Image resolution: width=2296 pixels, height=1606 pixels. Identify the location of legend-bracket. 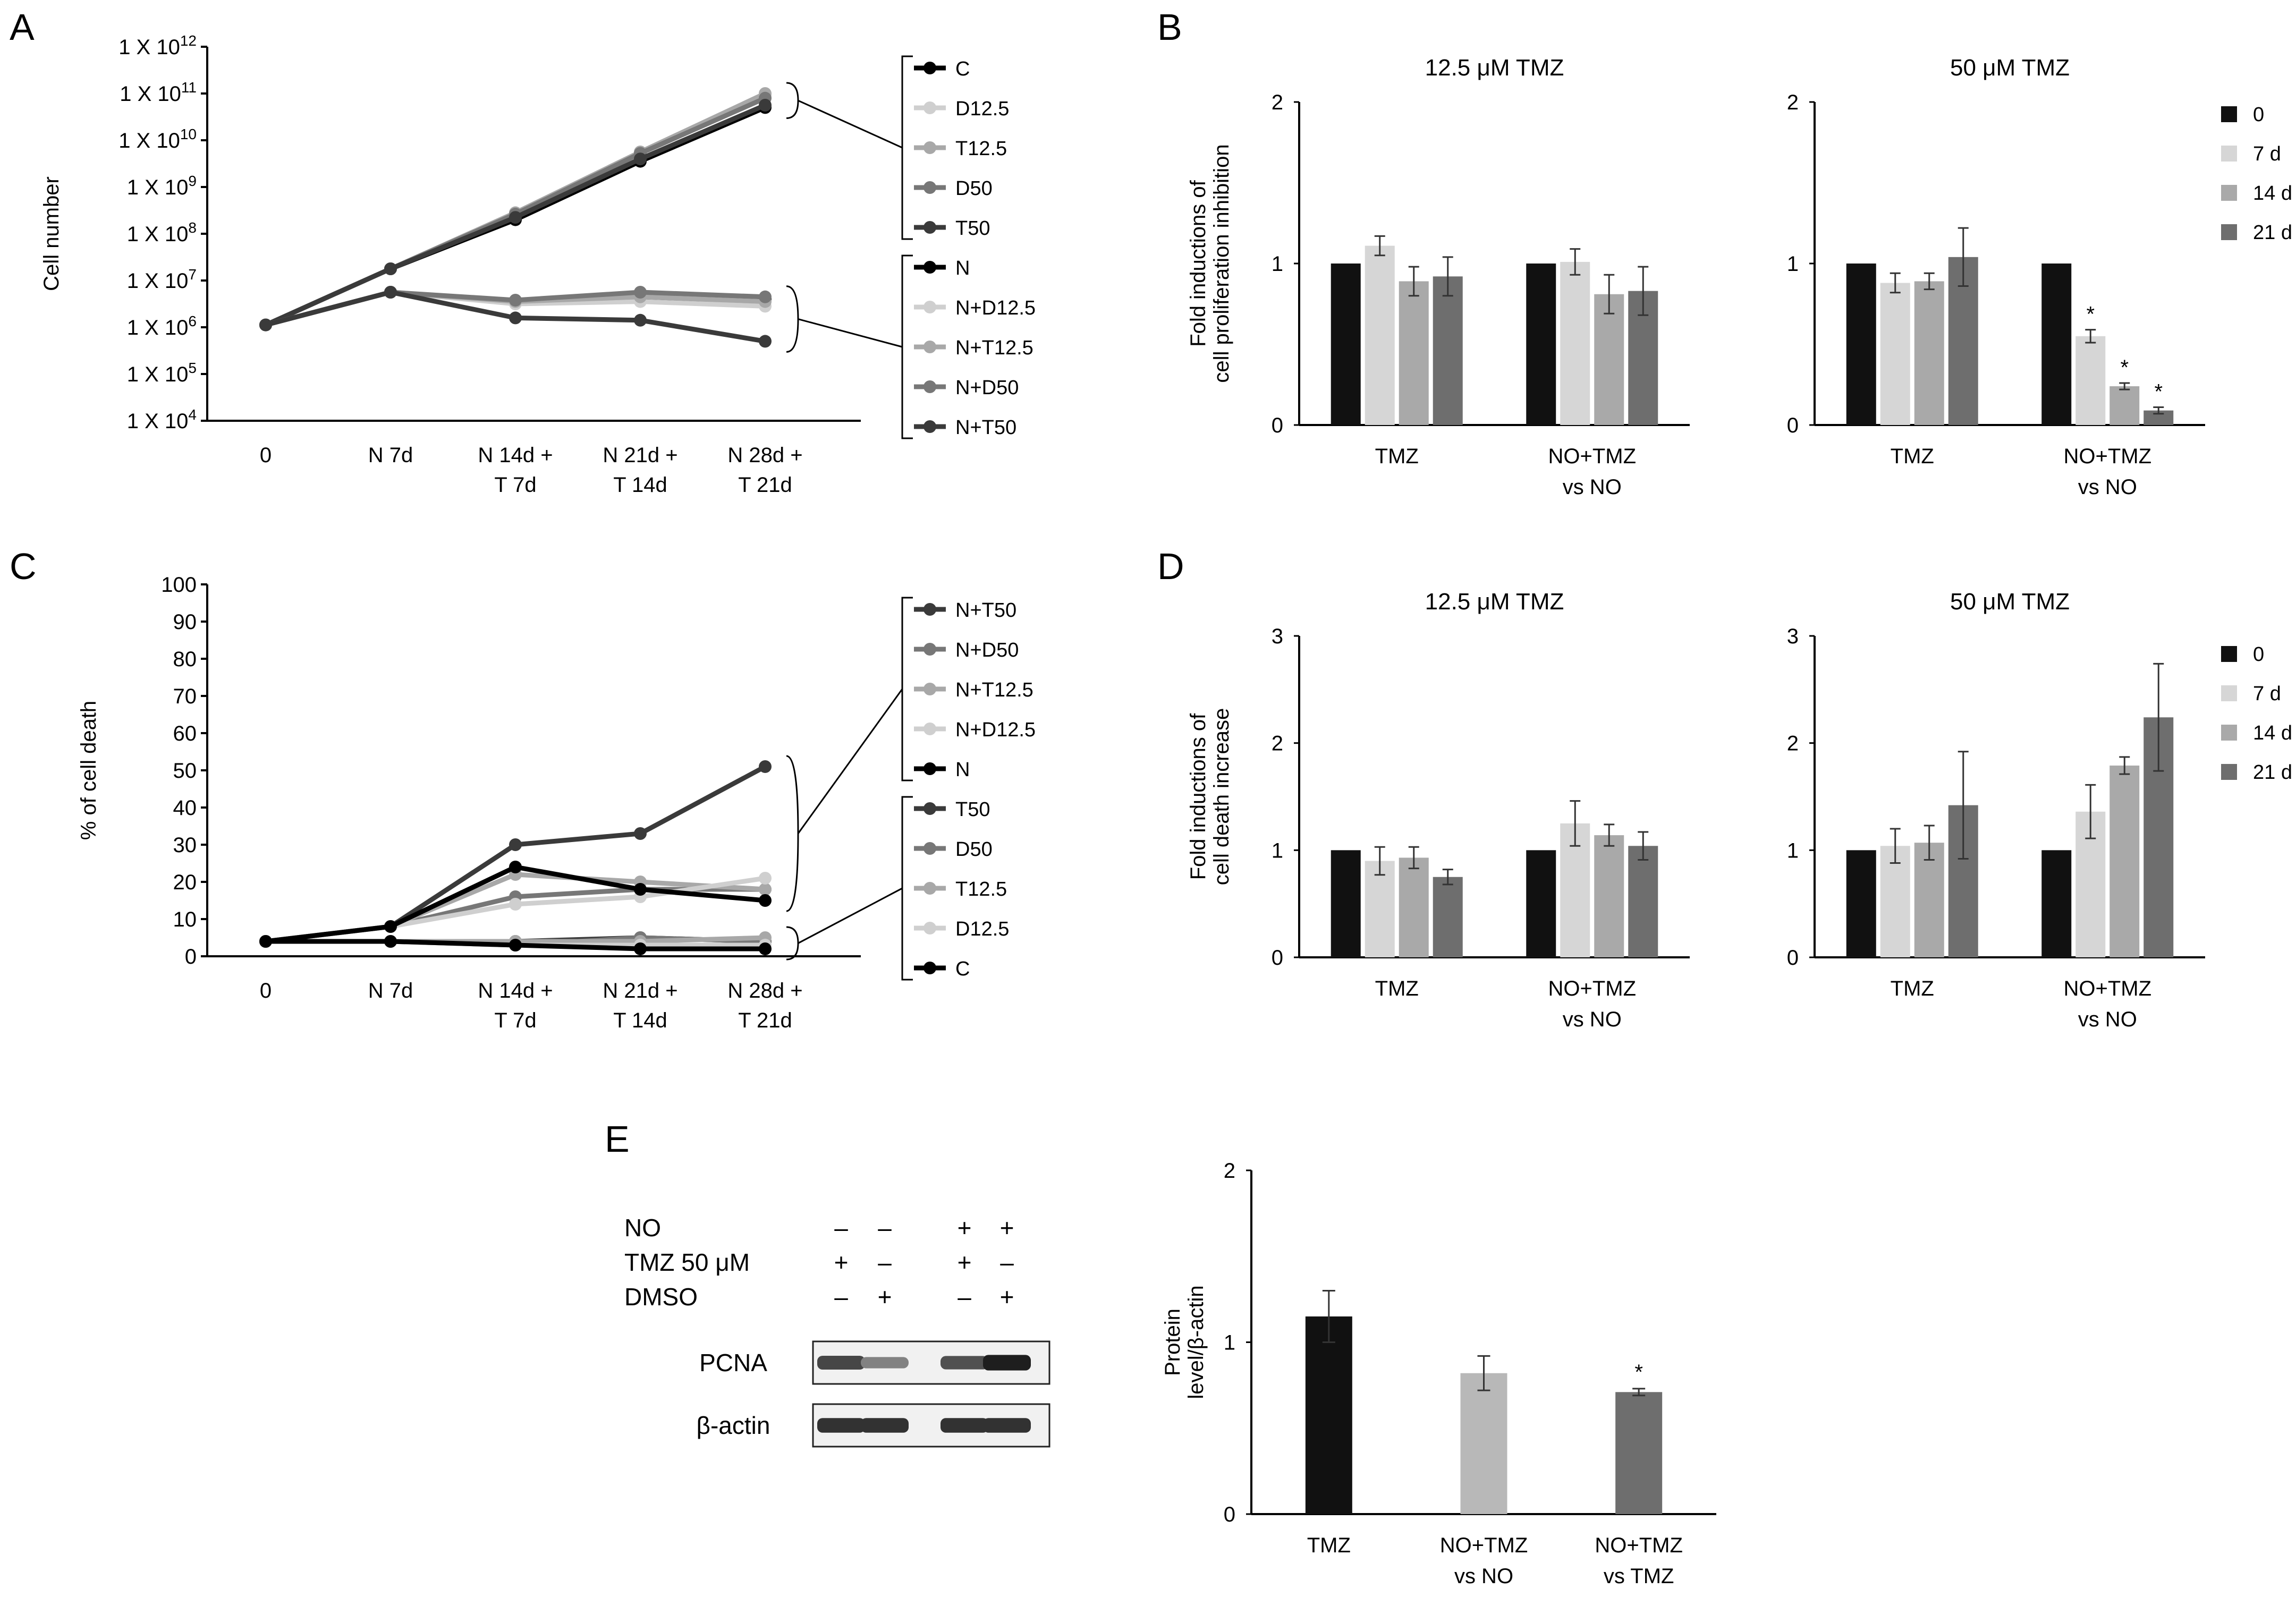
(907, 888).